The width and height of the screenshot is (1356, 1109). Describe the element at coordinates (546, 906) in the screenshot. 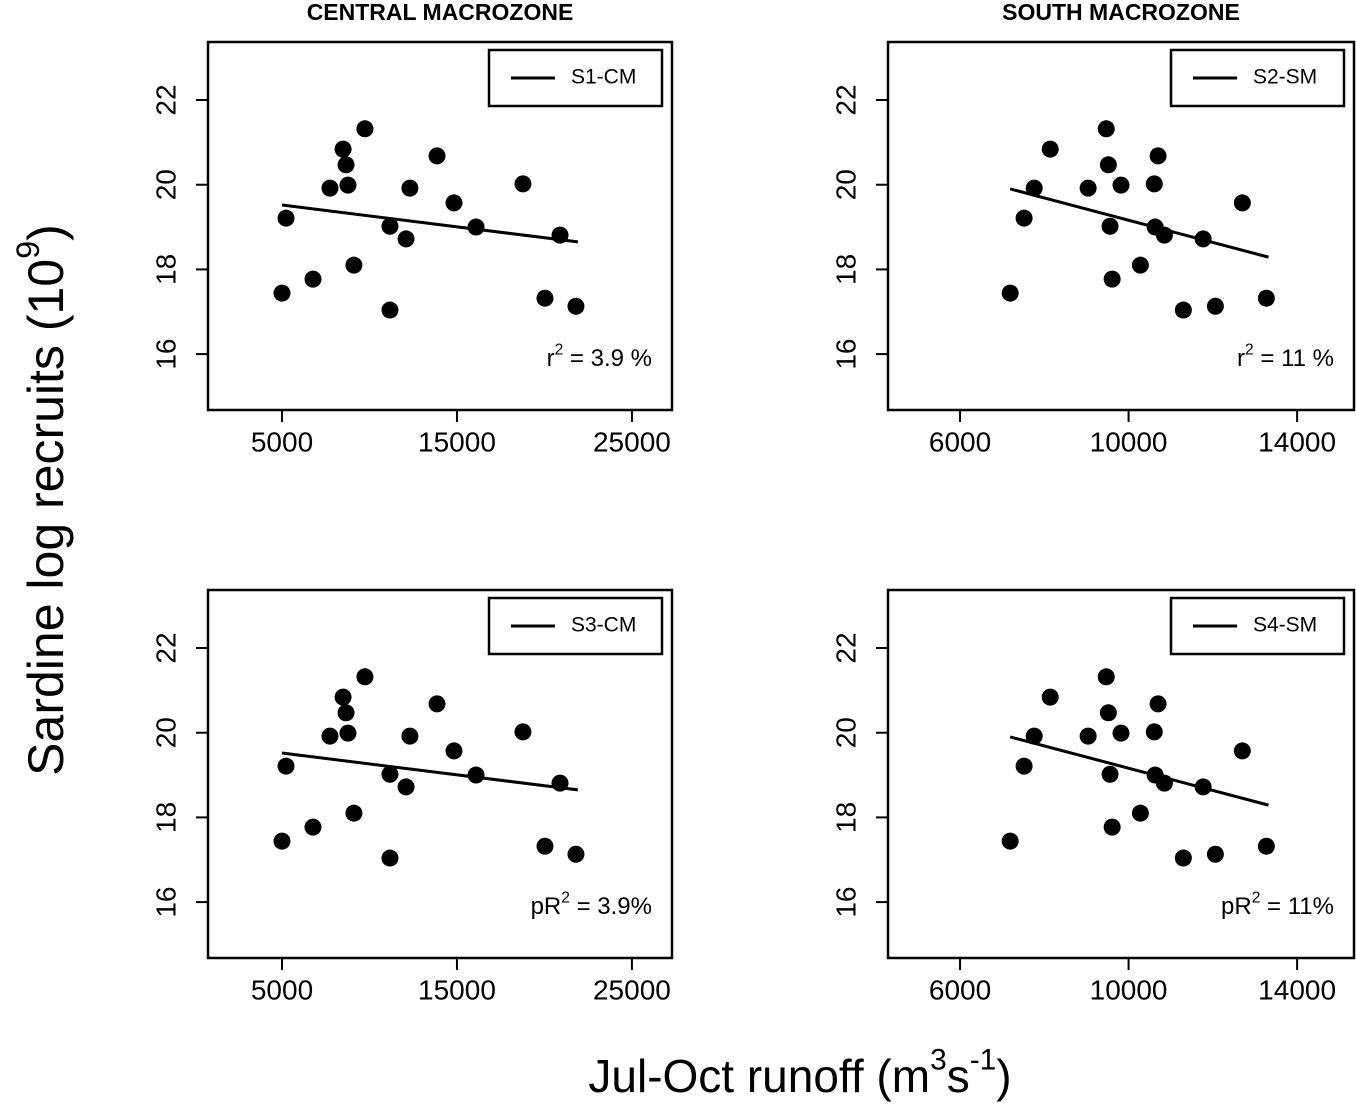

I see `text-segment: pR` at that location.